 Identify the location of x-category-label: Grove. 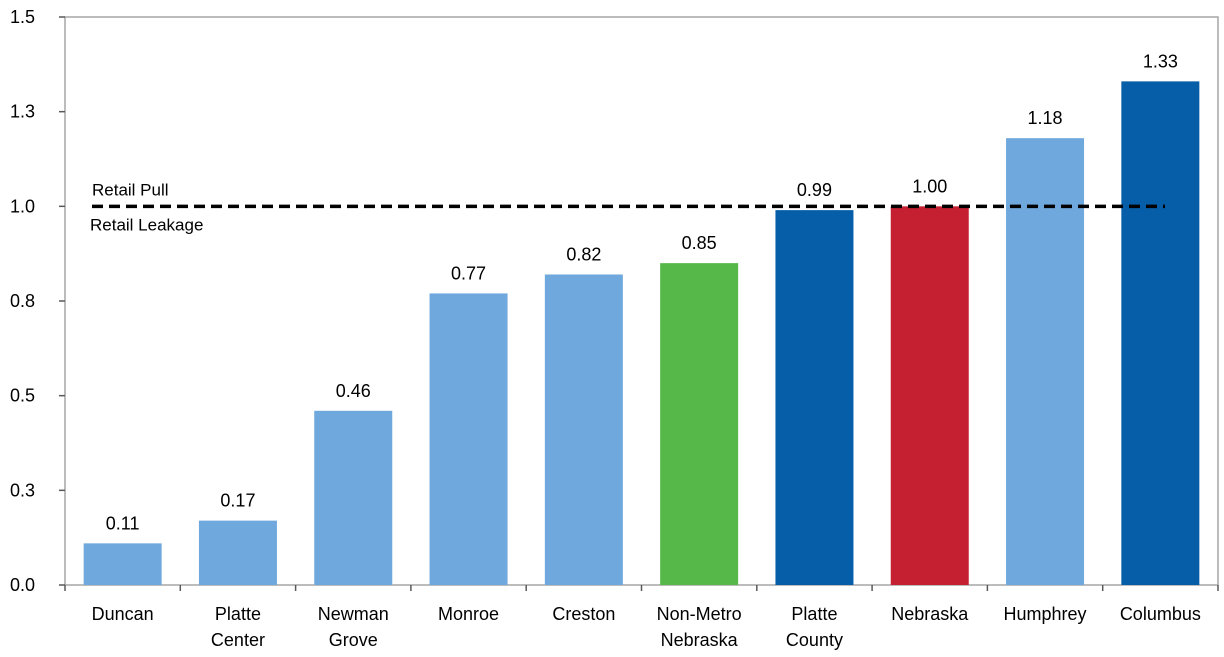
(353, 640).